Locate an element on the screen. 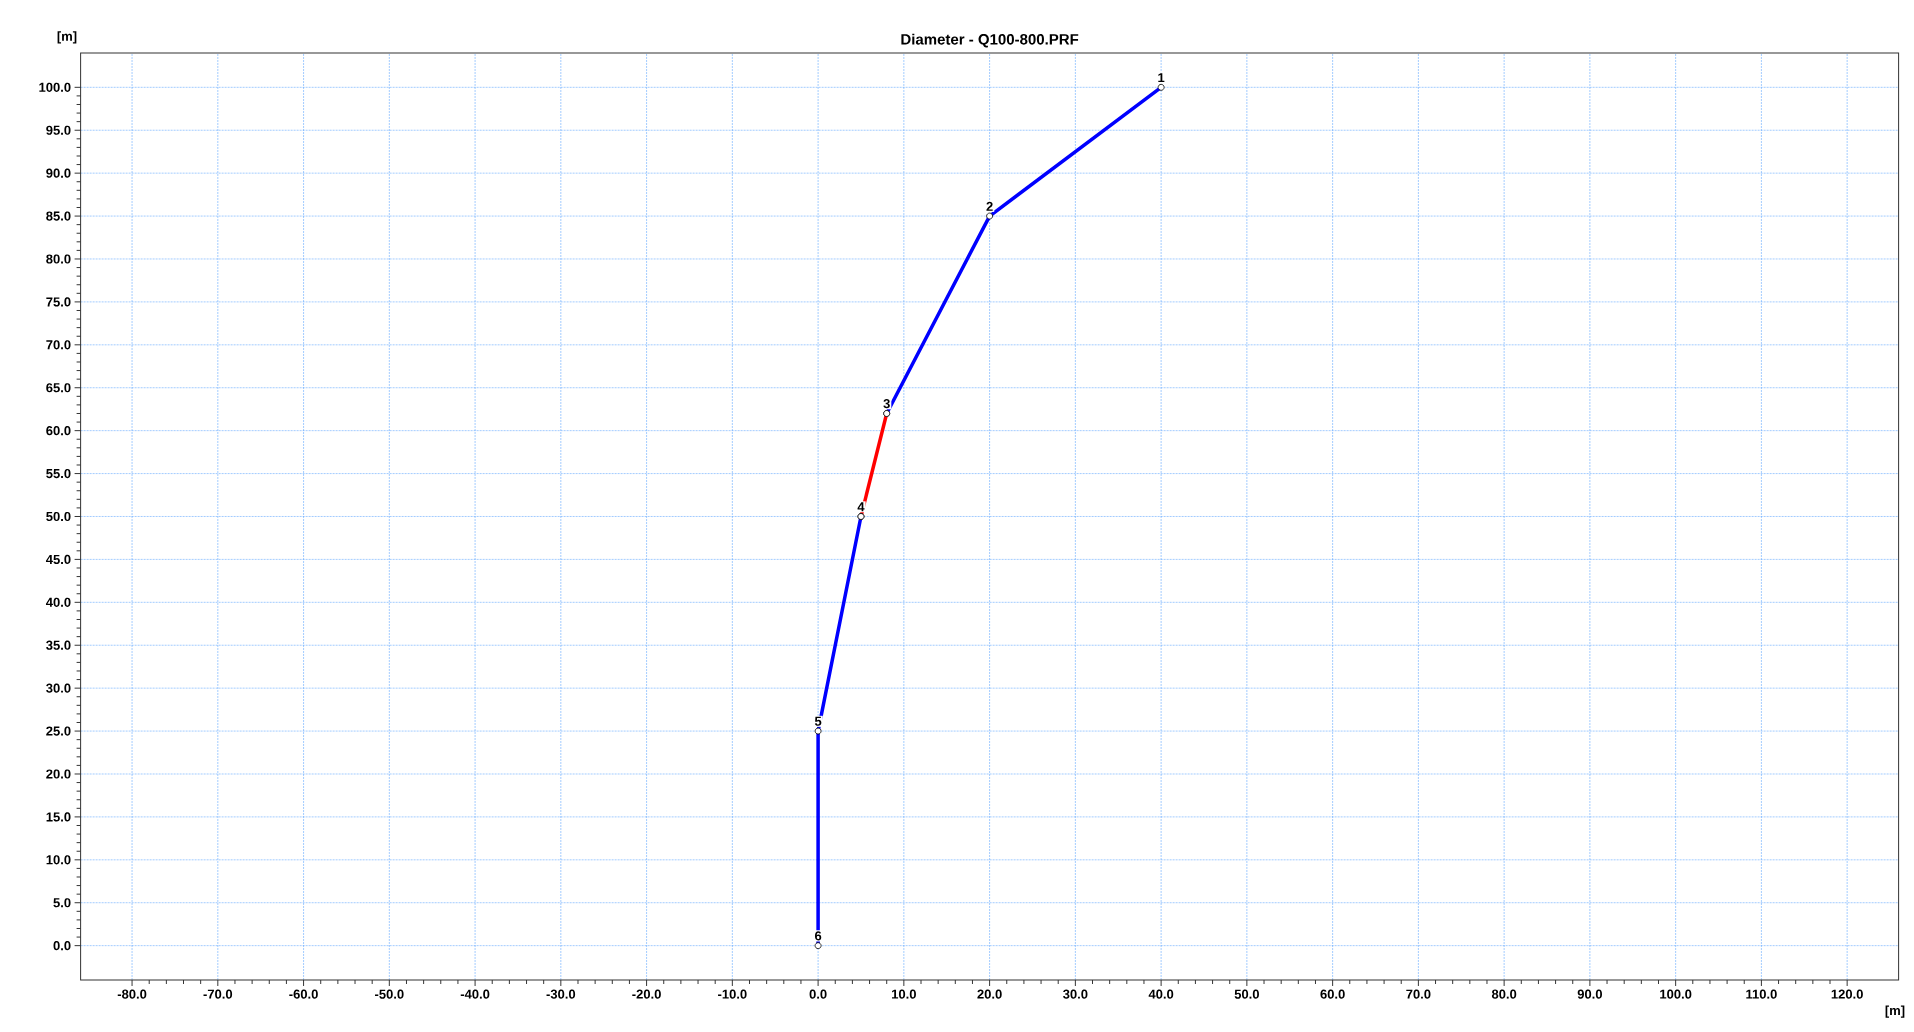 The width and height of the screenshot is (1914, 1032). annotation: 2 is located at coordinates (989, 206).